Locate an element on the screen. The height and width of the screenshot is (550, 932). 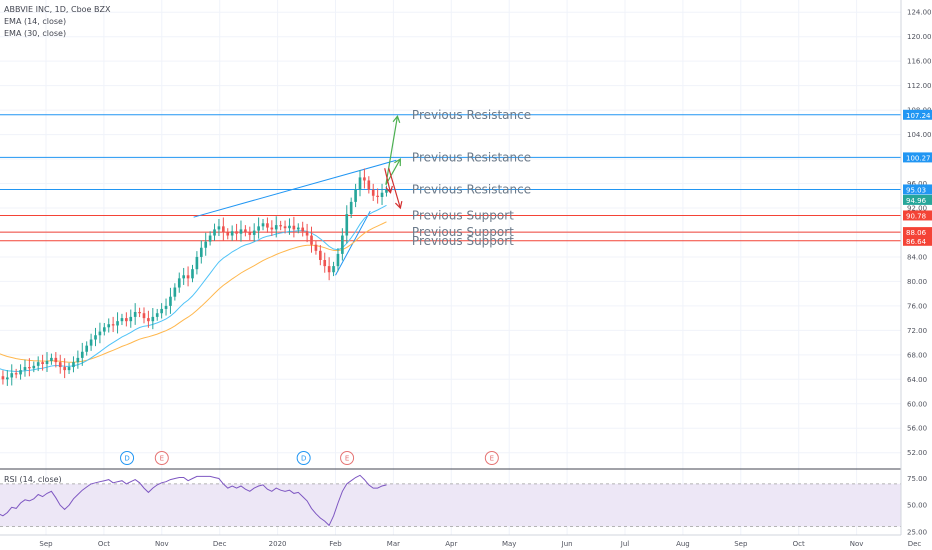
ema-lines is located at coordinates (193, 288).